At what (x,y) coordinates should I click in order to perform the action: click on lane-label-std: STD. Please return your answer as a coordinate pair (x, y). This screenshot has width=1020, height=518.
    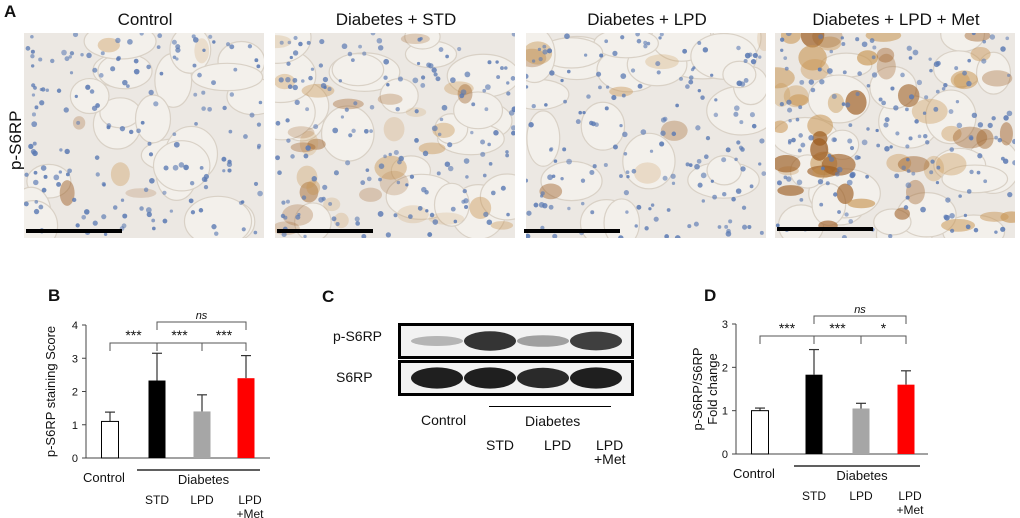
    Looking at the image, I should click on (500, 445).